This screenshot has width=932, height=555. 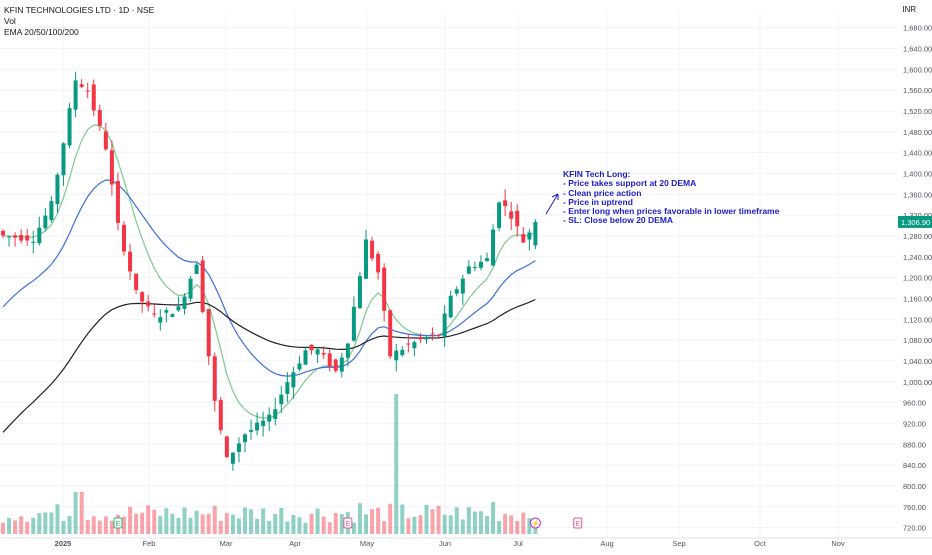 I want to click on event-markers: E E ⚡ E, so click(x=348, y=523).